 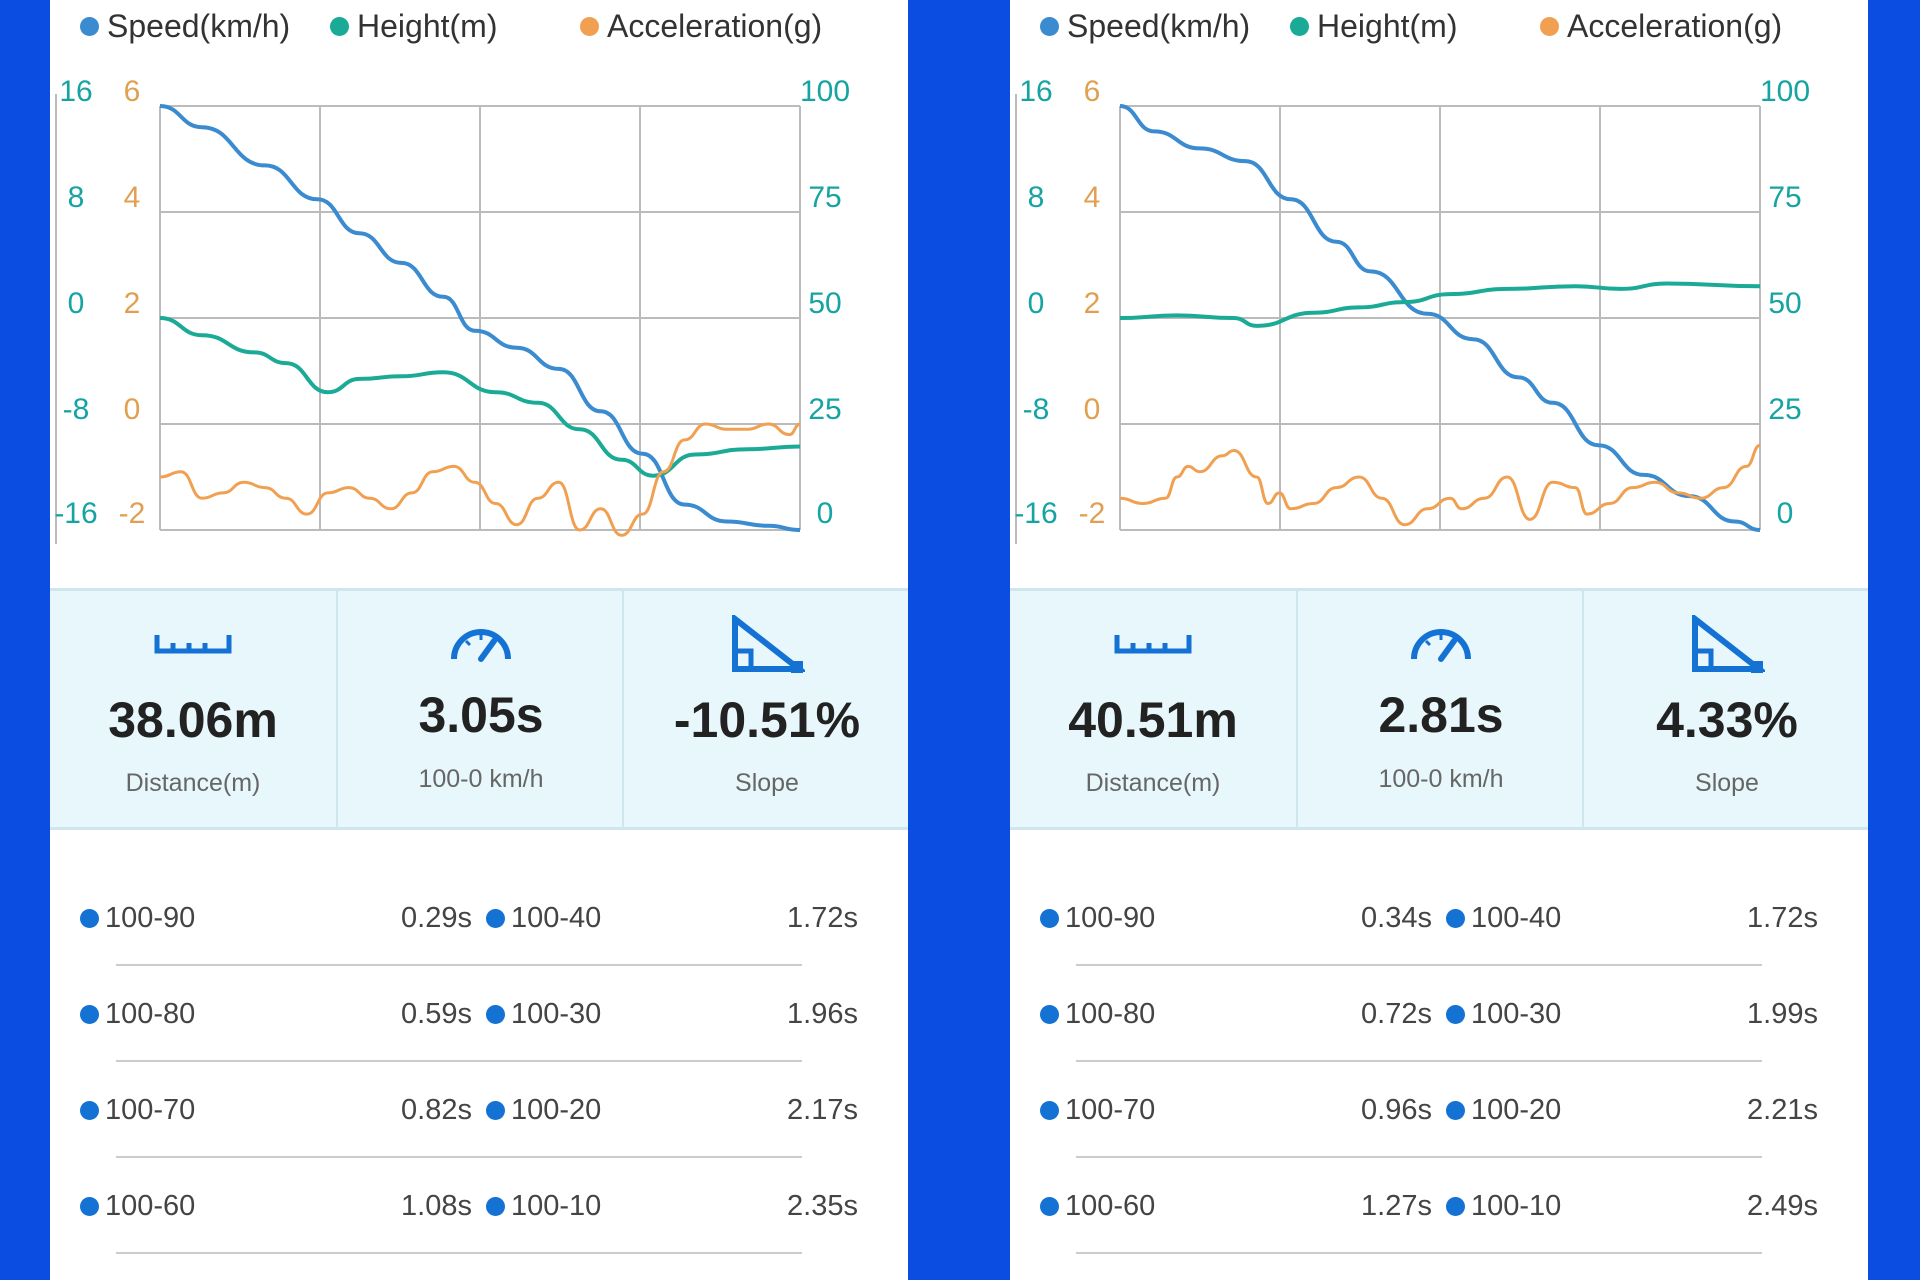 I want to click on time-stat: 2.81s 100-0 km/h, so click(x=1440, y=709).